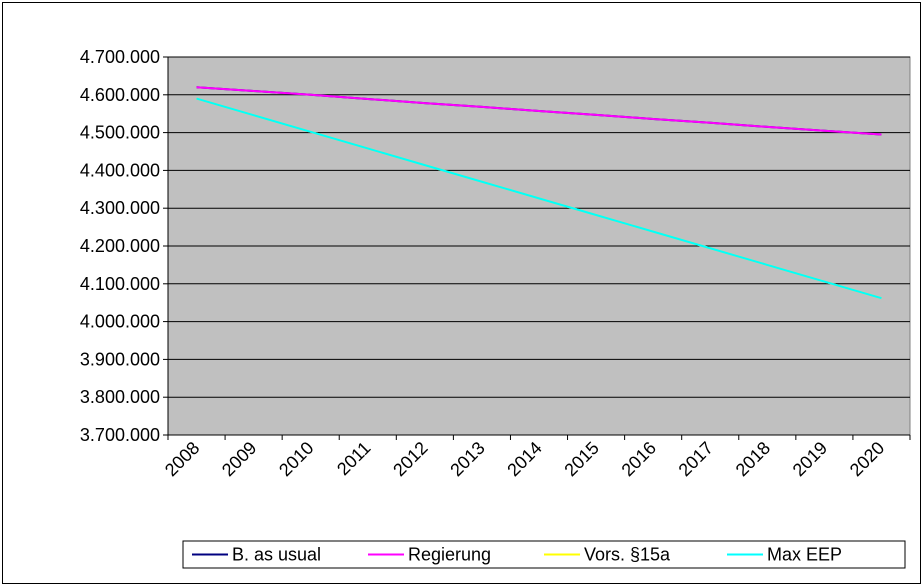  I want to click on y-tick-label: 4.000.000, so click(120, 322).